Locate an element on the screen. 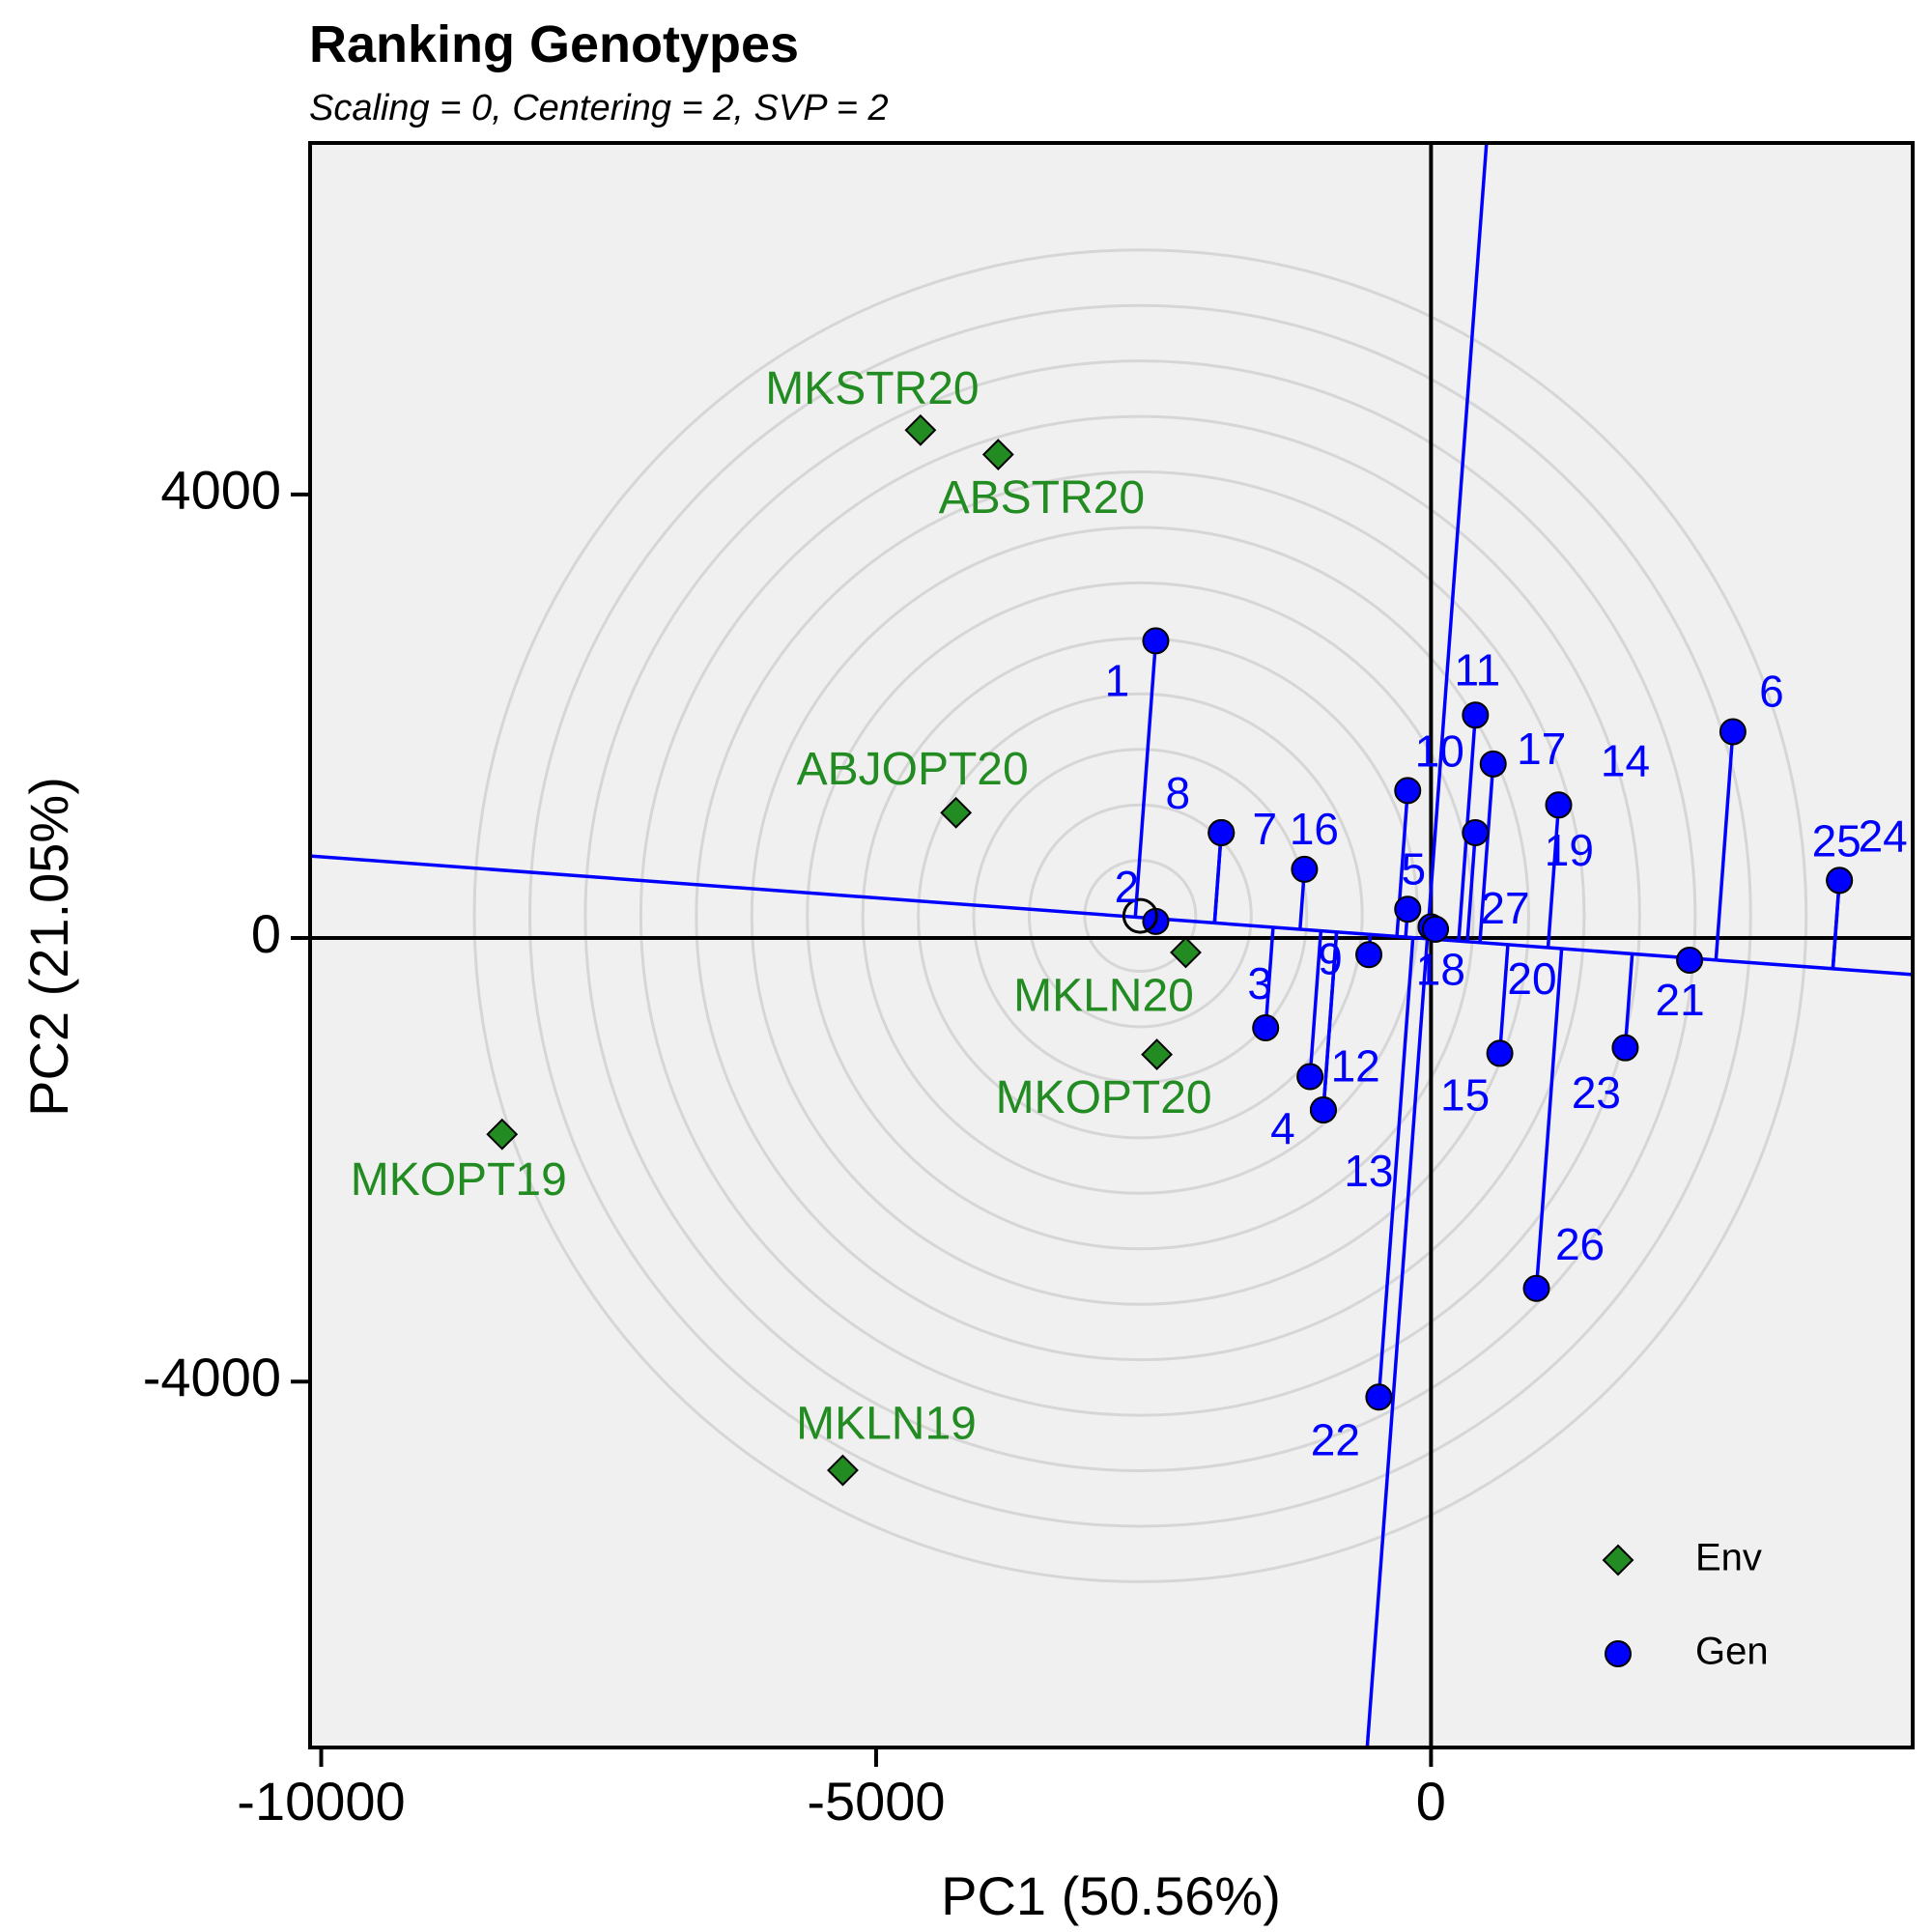 This screenshot has height=1932, width=1932. gen-label: 22 is located at coordinates (1335, 1439).